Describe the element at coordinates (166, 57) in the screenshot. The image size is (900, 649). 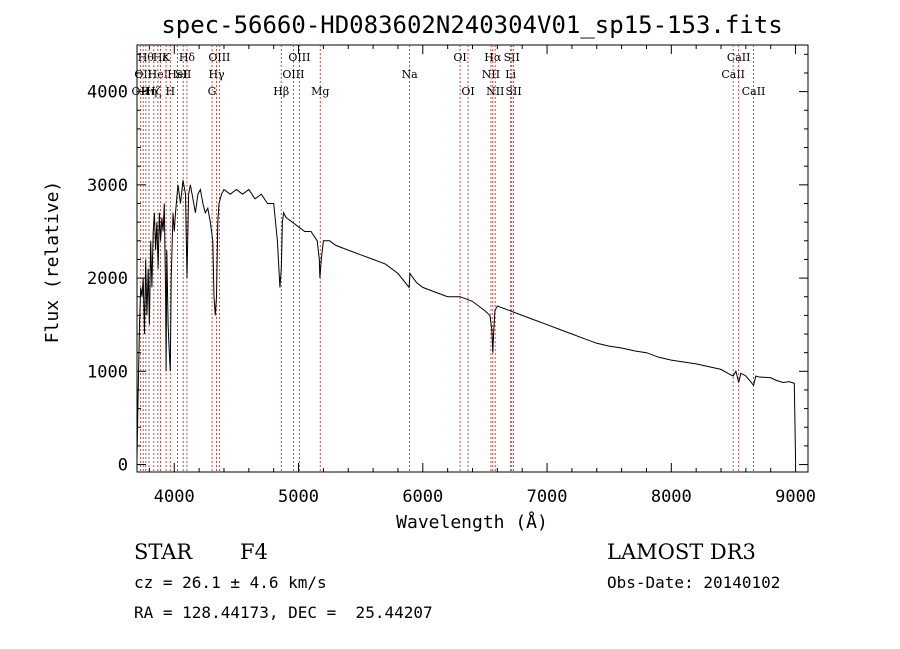
I see `spectral-line-label: K` at that location.